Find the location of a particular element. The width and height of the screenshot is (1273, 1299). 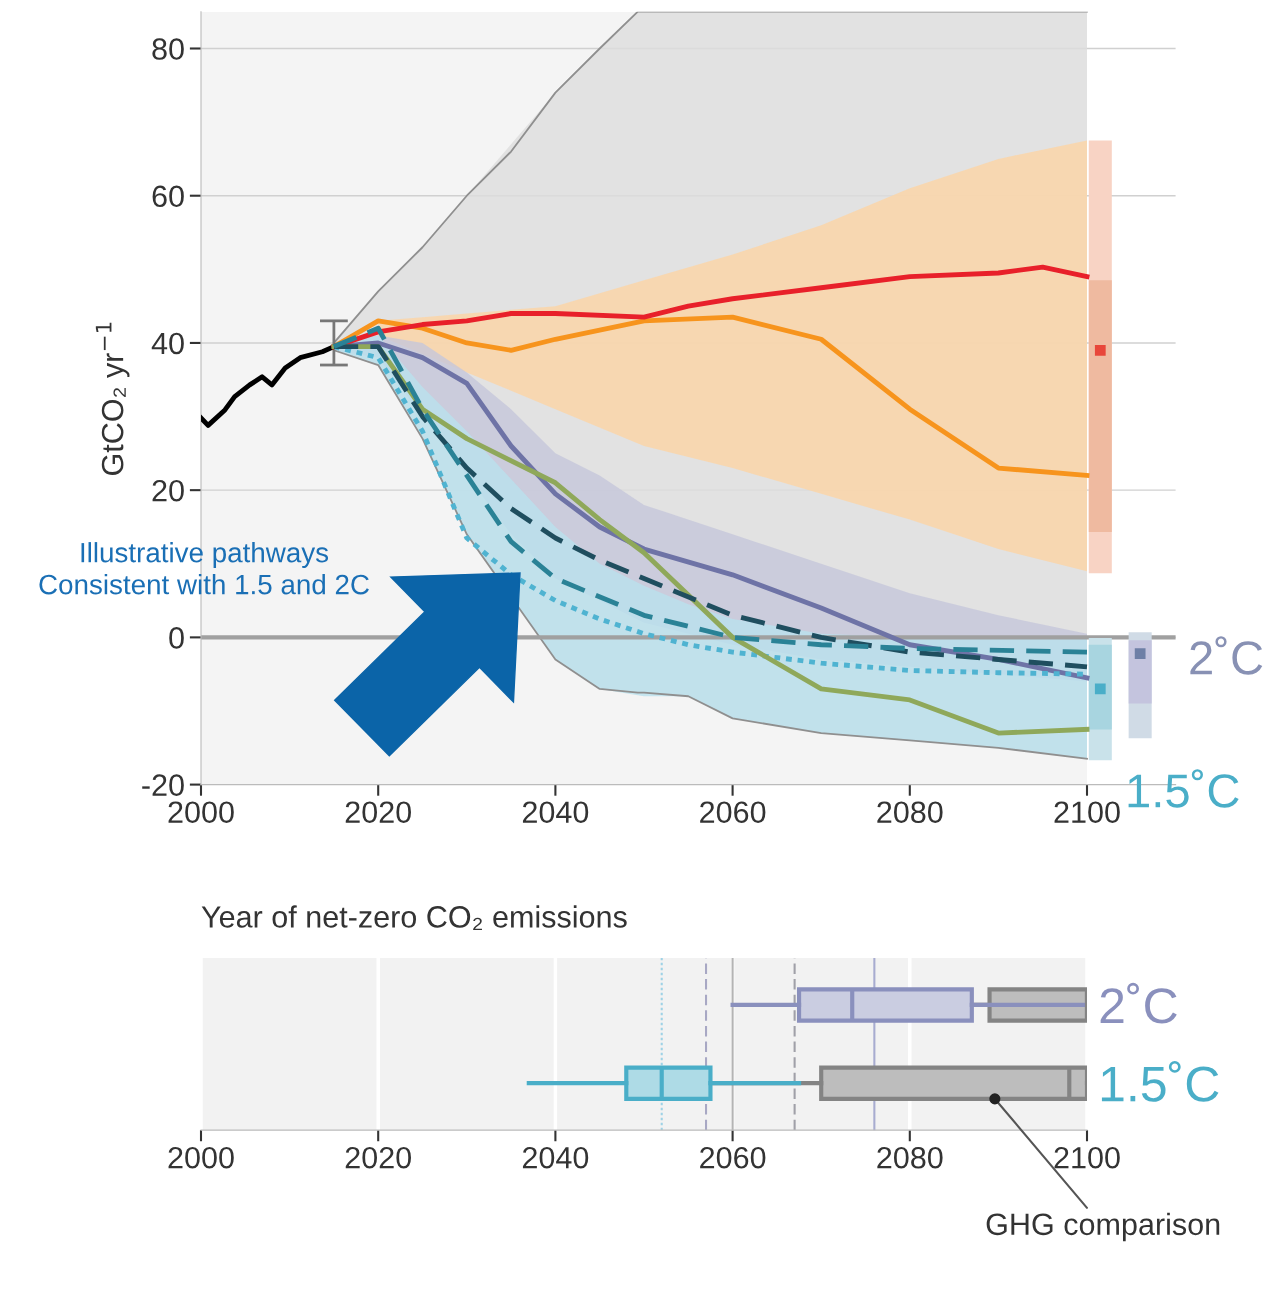

y-tick-label: 80 is located at coordinates (168, 49).